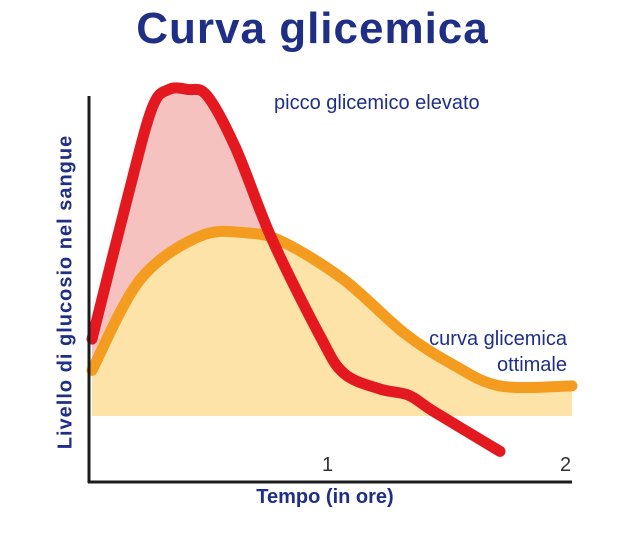  Describe the element at coordinates (531, 365) in the screenshot. I see `optimal-annotation-line-2: ottimale` at that location.